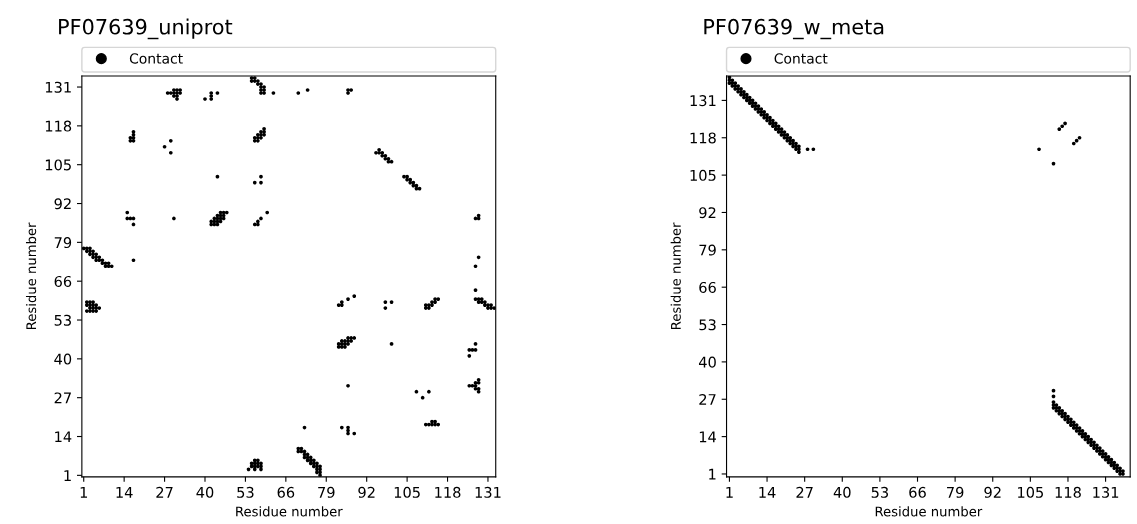 Image resolution: width=1137 pixels, height=524 pixels. Describe the element at coordinates (794, 29) in the screenshot. I see `chart-title: PF07639_w_meta` at that location.